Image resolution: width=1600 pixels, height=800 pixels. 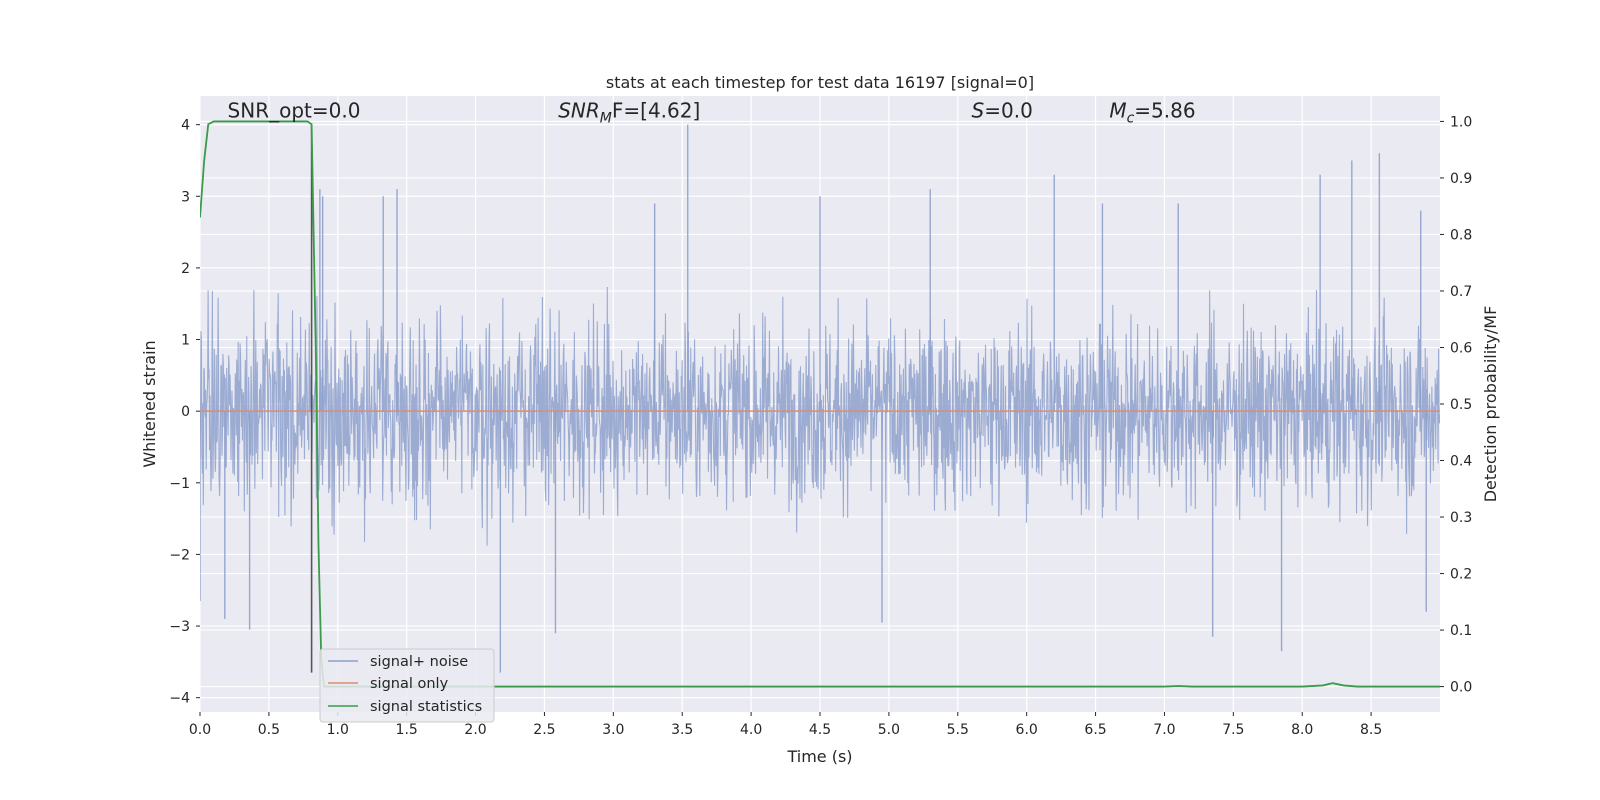 I want to click on y-right-tick-label: 0.1, so click(x=1461, y=631).